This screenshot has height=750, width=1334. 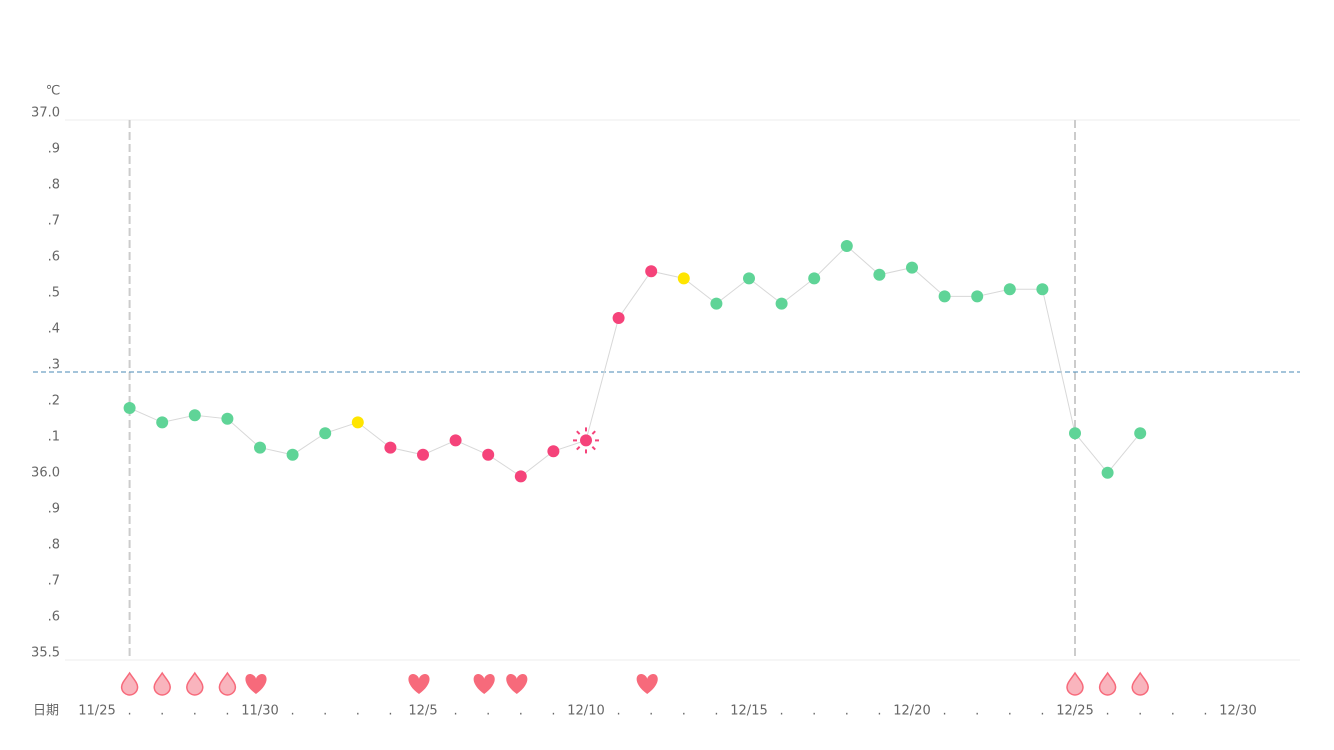 What do you see at coordinates (422, 711) in the screenshot?
I see `x-tick-label: 12/5` at bounding box center [422, 711].